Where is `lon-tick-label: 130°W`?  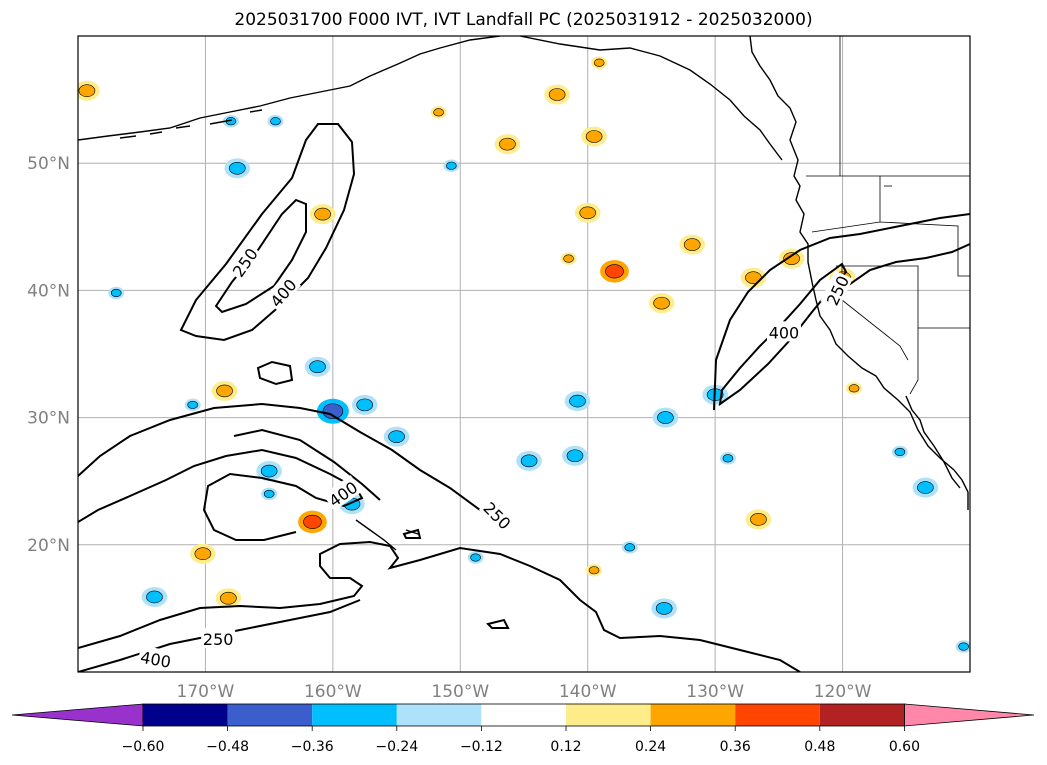 lon-tick-label: 130°W is located at coordinates (715, 692).